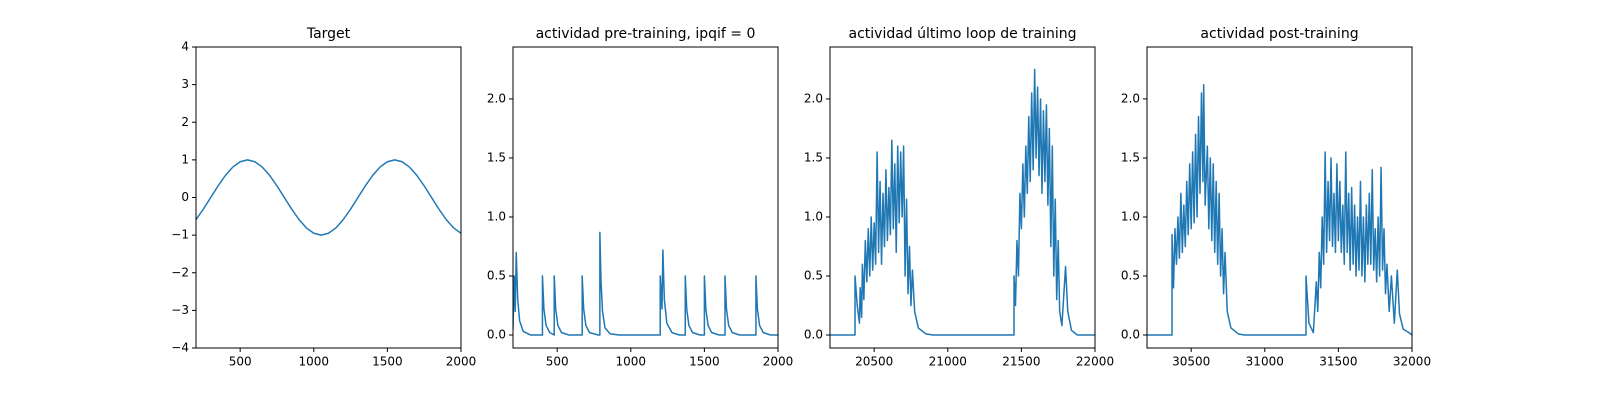 The image size is (1600, 400). Describe the element at coordinates (1265, 362) in the screenshot. I see `x-tick-label: 31000` at that location.